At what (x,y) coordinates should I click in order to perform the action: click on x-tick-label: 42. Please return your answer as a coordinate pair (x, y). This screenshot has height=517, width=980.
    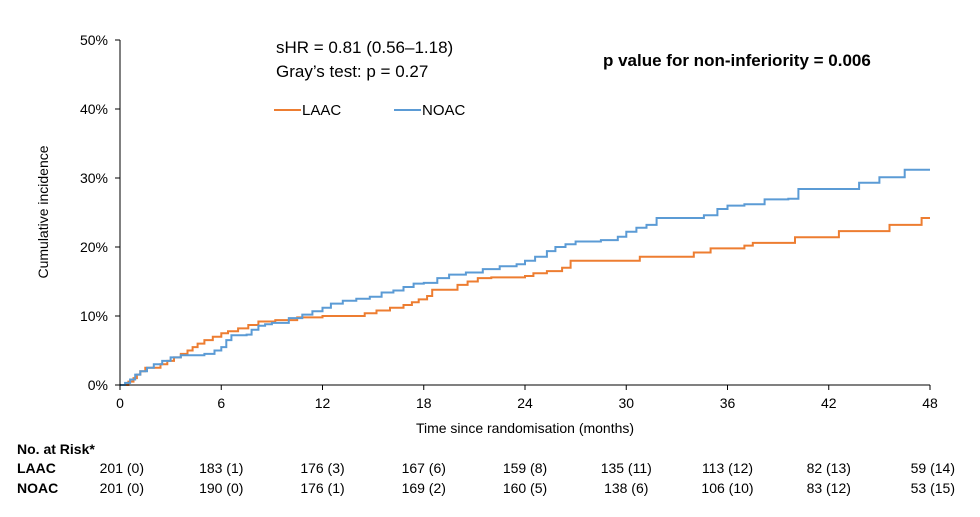
    Looking at the image, I should click on (829, 403).